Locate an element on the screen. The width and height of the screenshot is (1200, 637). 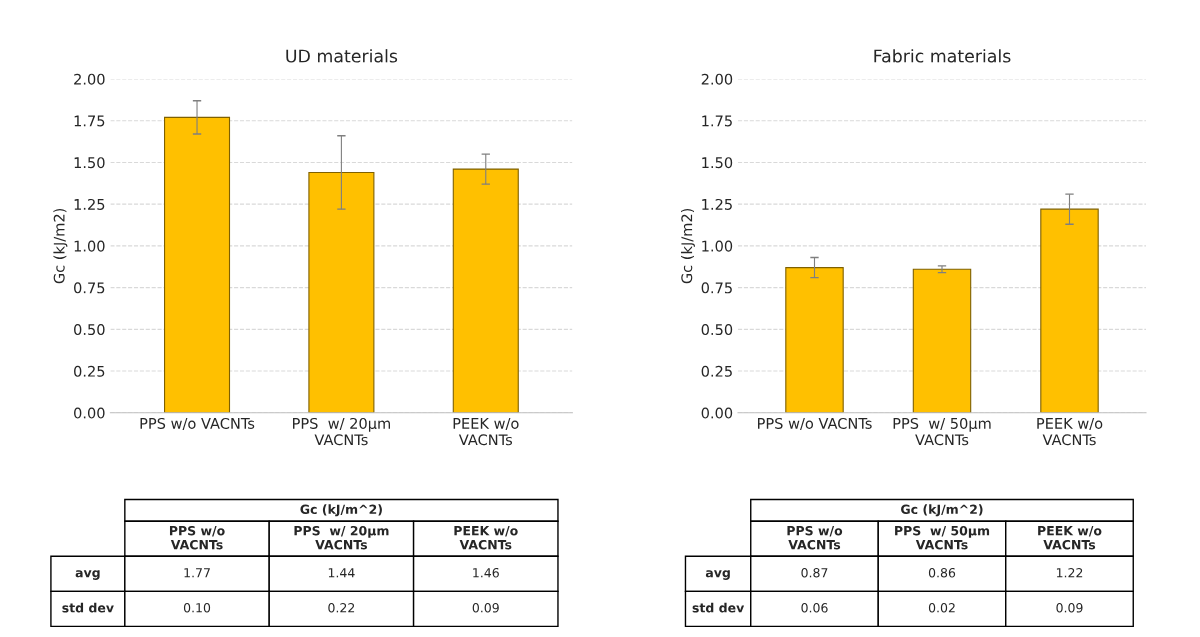
data-label: 1.44 is located at coordinates (341, 573).